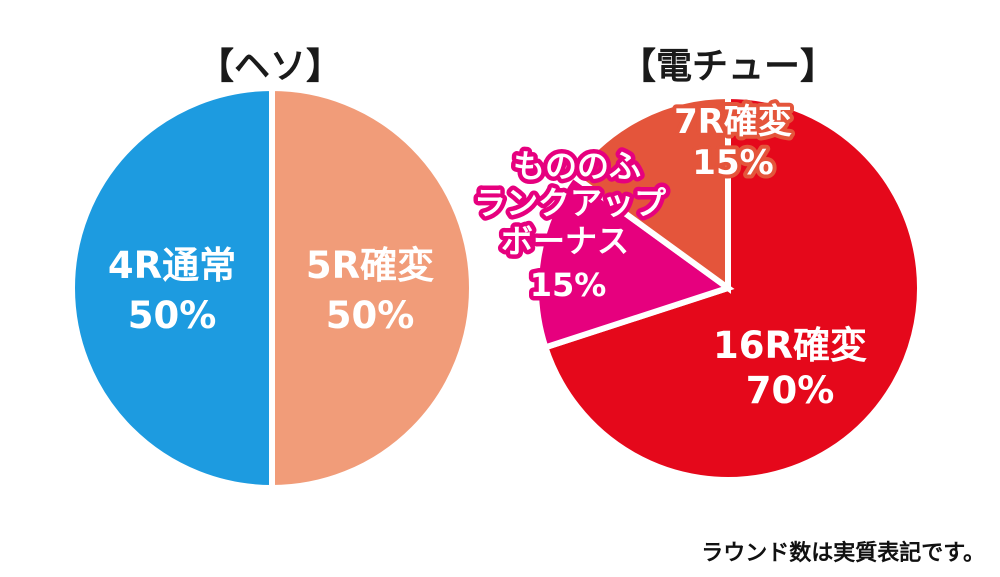 The image size is (1000, 577). I want to click on denchu-slice-label-7r-kakuhen: 7R確変, so click(733, 122).